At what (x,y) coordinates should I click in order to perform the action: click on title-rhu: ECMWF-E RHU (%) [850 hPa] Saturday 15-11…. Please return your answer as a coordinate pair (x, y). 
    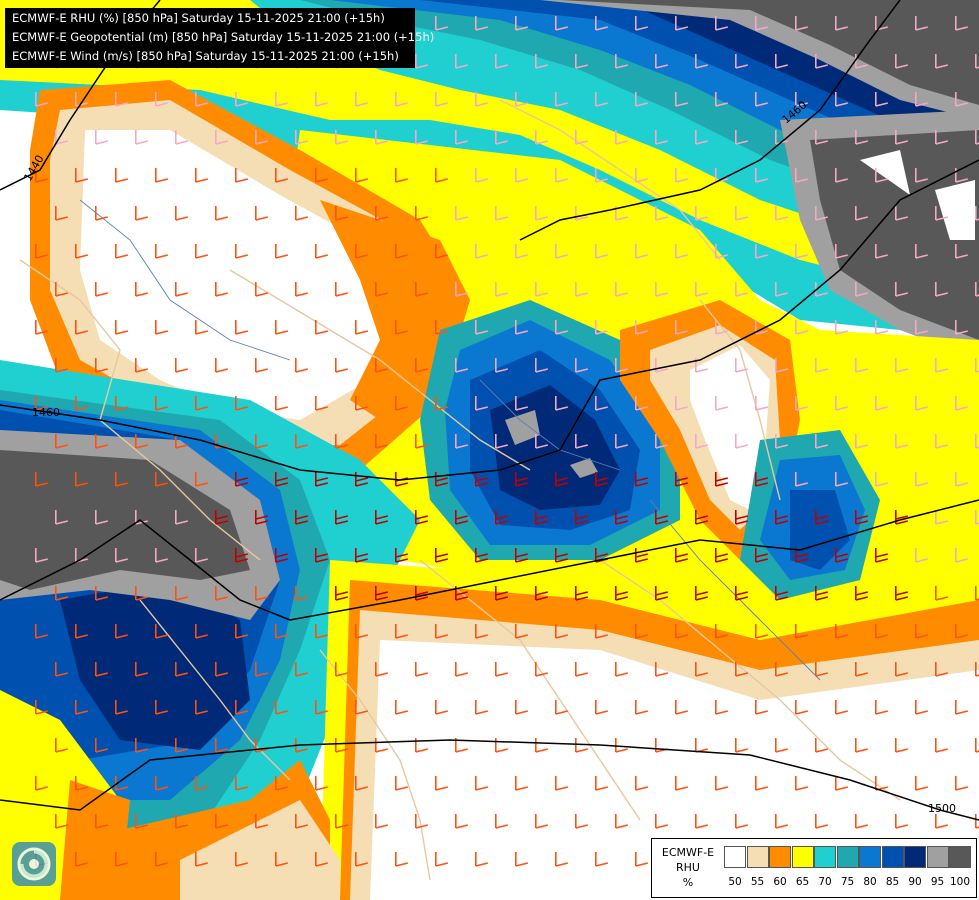
    Looking at the image, I should click on (198, 18).